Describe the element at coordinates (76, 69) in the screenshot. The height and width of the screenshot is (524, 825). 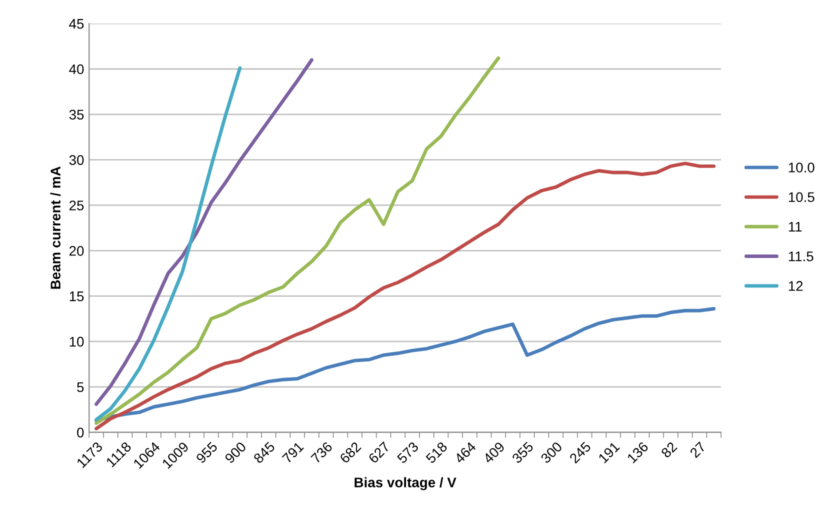
I see `y-tick-label: 40` at that location.